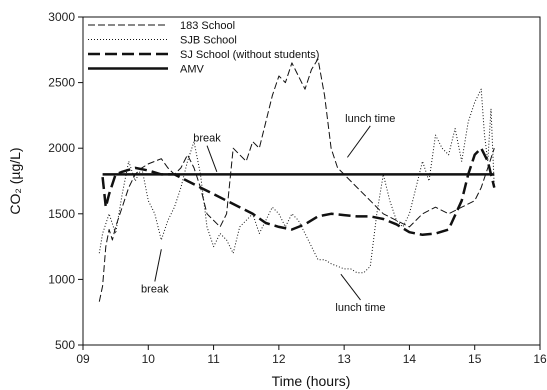 Image resolution: width=547 pixels, height=390 pixels. I want to click on y-axis-title: CO₂ (µg/L), so click(15, 180).